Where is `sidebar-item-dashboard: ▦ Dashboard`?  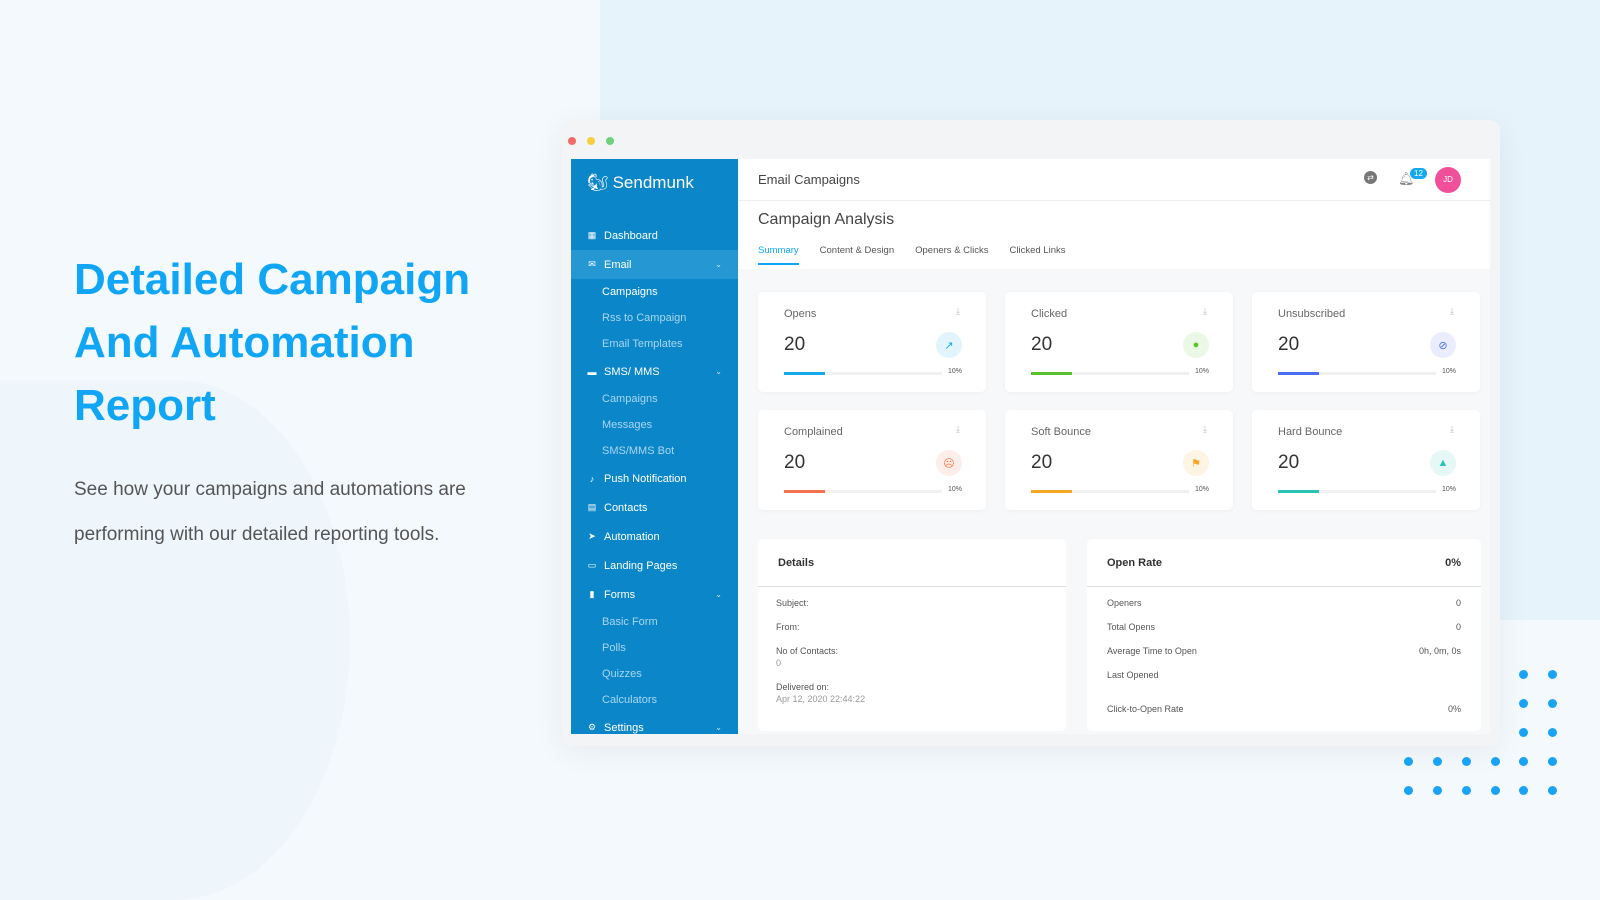
sidebar-item-dashboard: ▦ Dashboard is located at coordinates (654, 235).